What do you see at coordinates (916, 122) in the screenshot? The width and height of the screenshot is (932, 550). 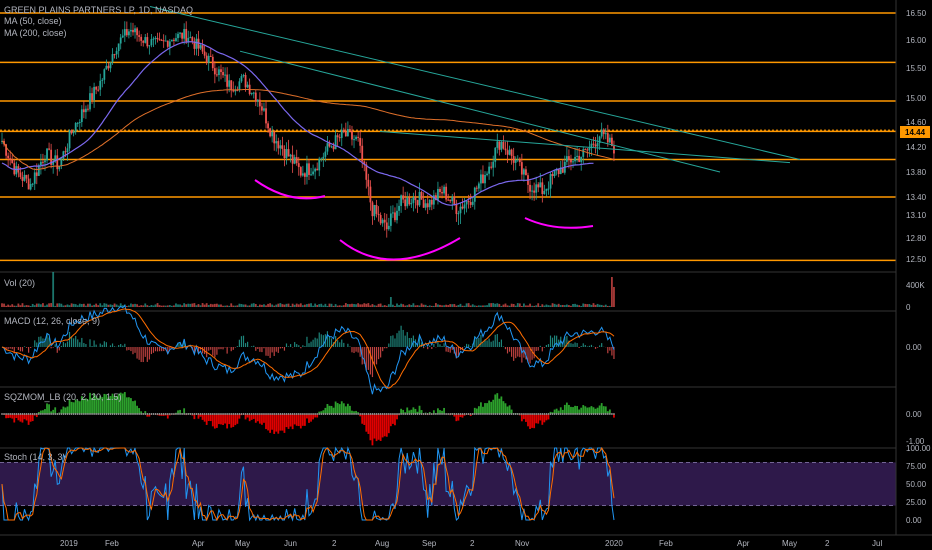 I see `price-tick-label: 14.60` at bounding box center [916, 122].